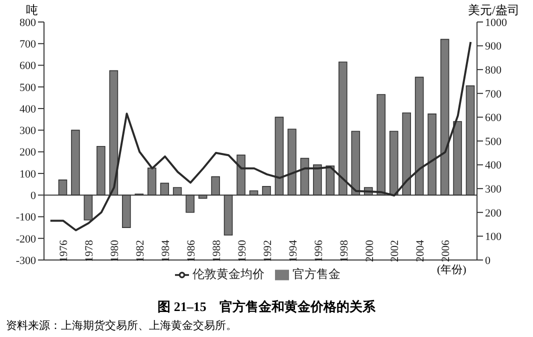 This screenshot has height=337, width=533. What do you see at coordinates (293, 251) in the screenshot?
I see `x-tick-label: 1994` at bounding box center [293, 251].